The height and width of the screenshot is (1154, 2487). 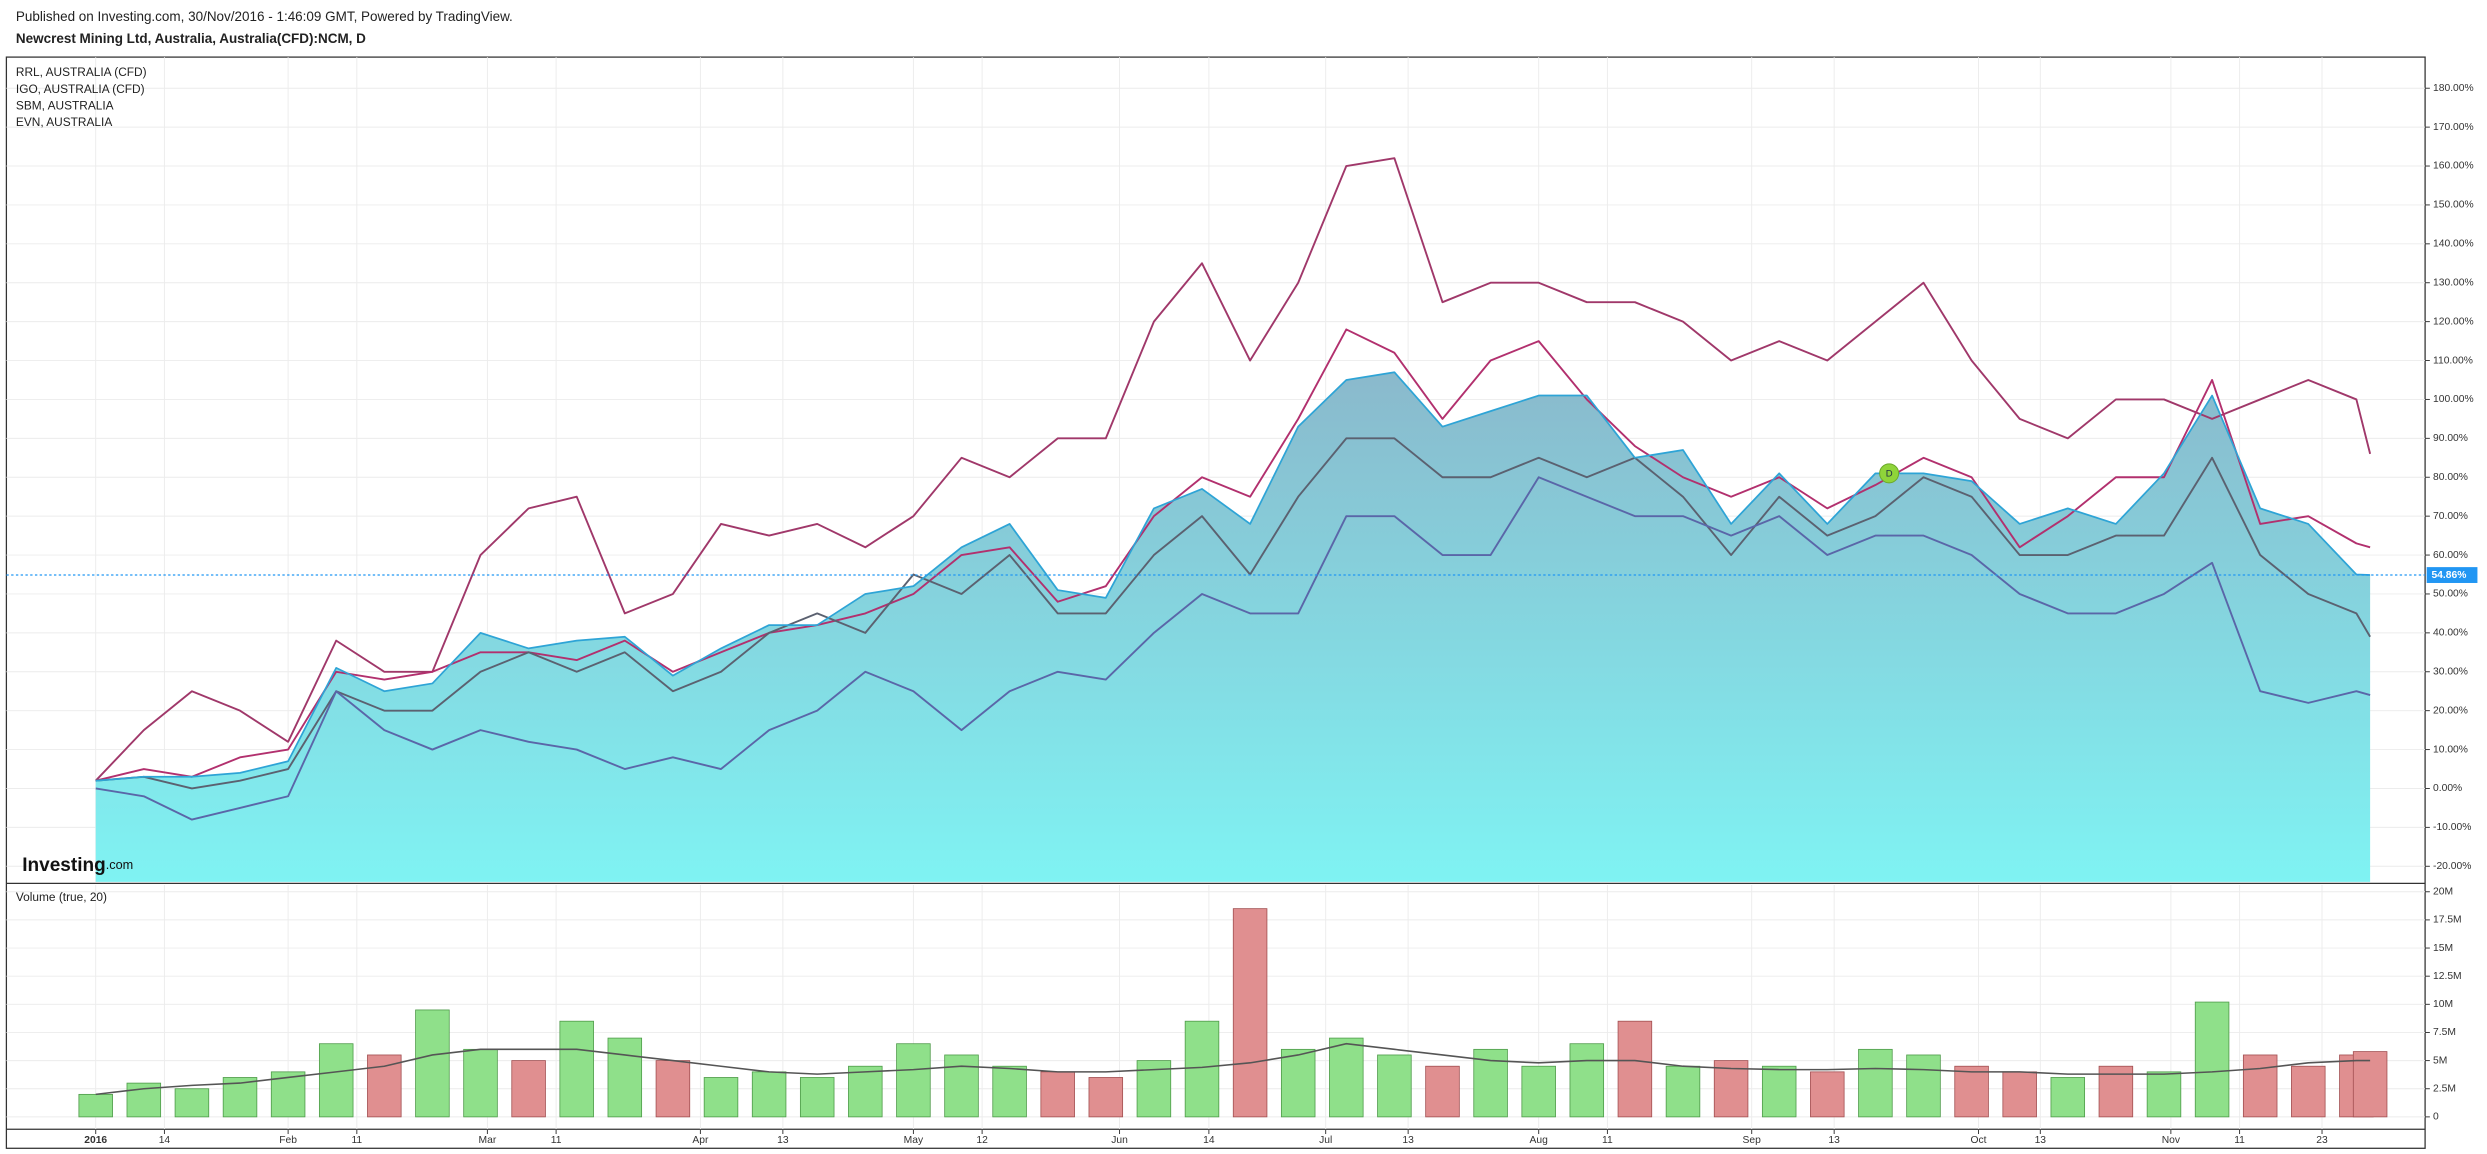 What do you see at coordinates (65, 105) in the screenshot?
I see `legend-entry: SBM, AUSTRALIA` at bounding box center [65, 105].